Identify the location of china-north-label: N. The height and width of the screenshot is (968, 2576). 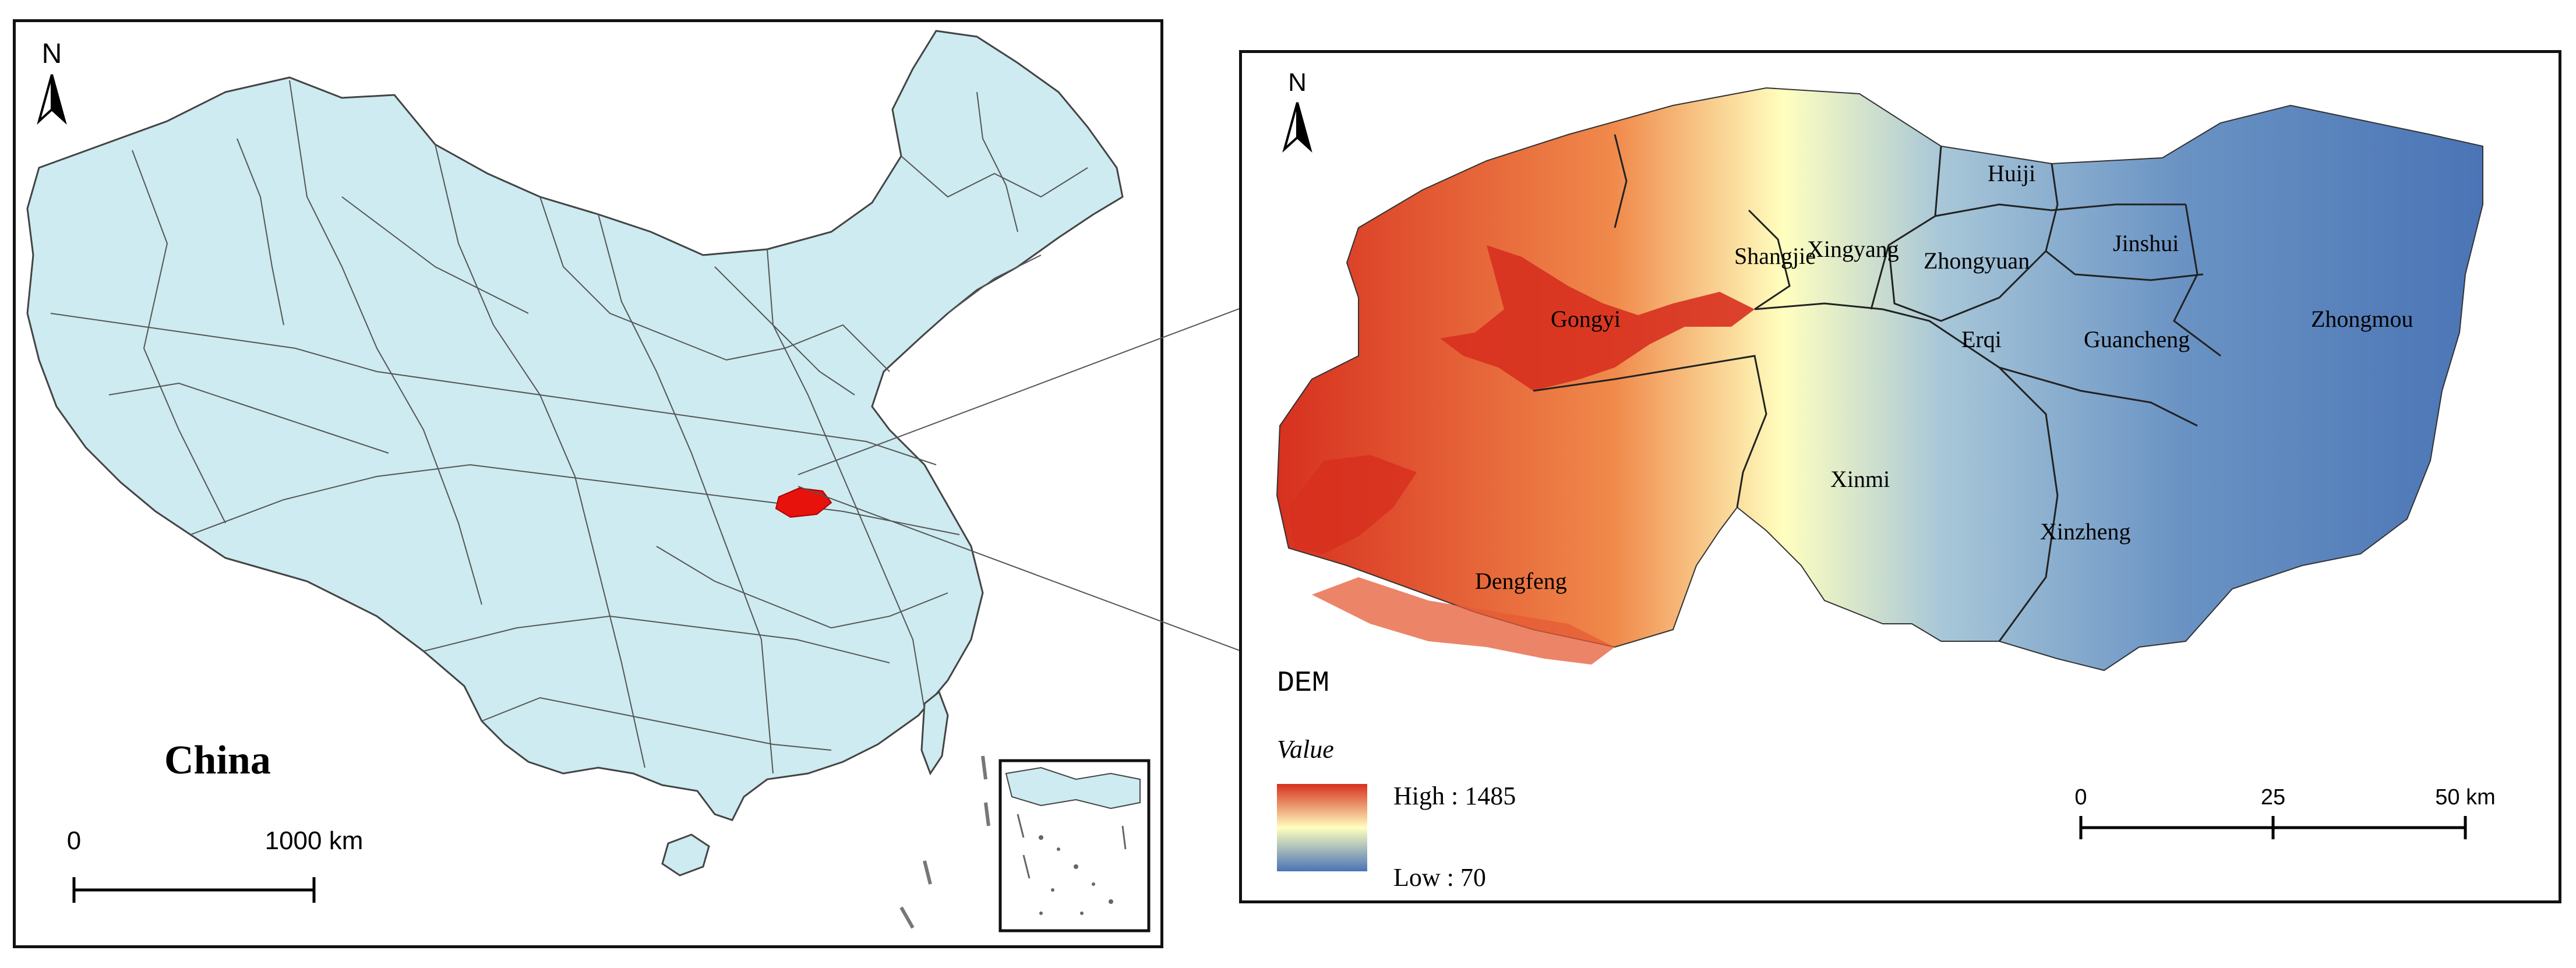
(52, 53).